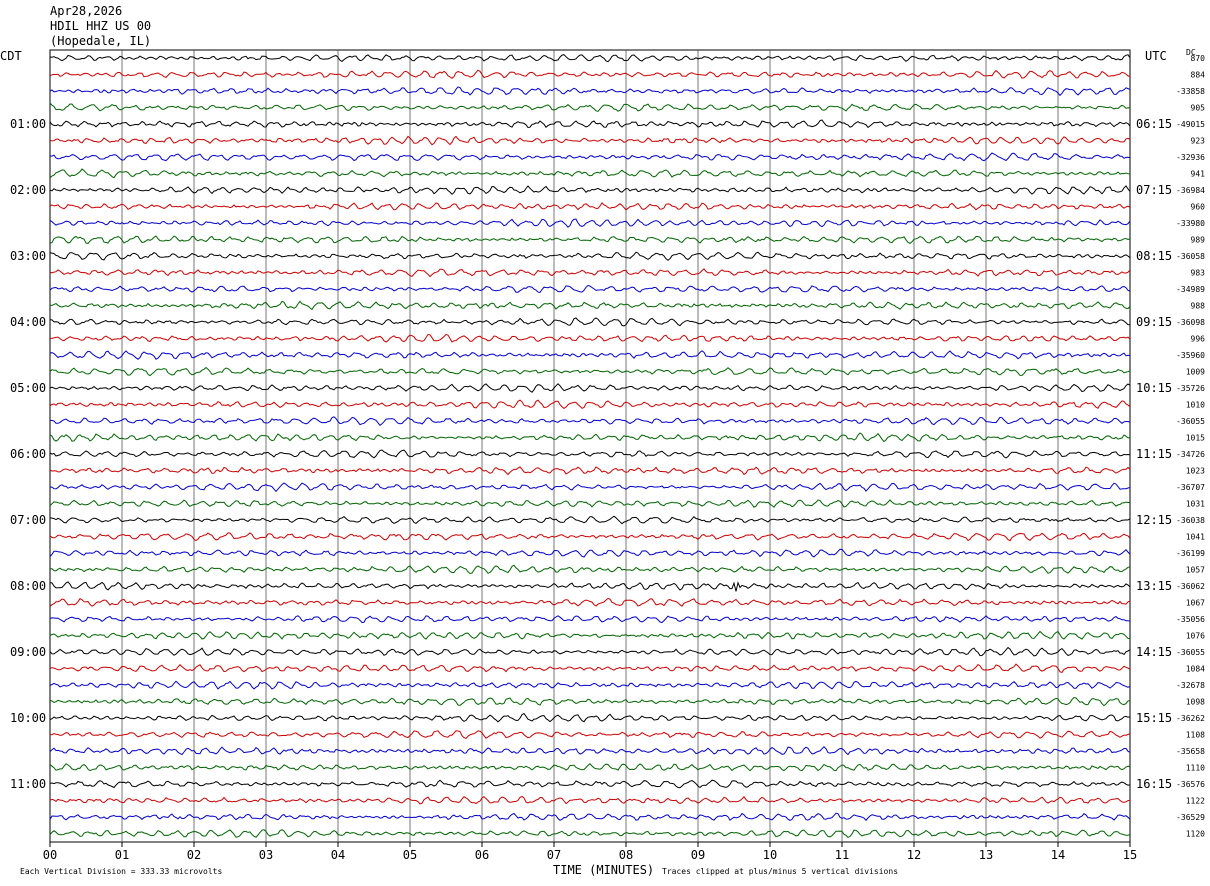 The image size is (1210, 886). What do you see at coordinates (1154, 256) in the screenshot?
I see `utc-time-label: 08:15` at bounding box center [1154, 256].